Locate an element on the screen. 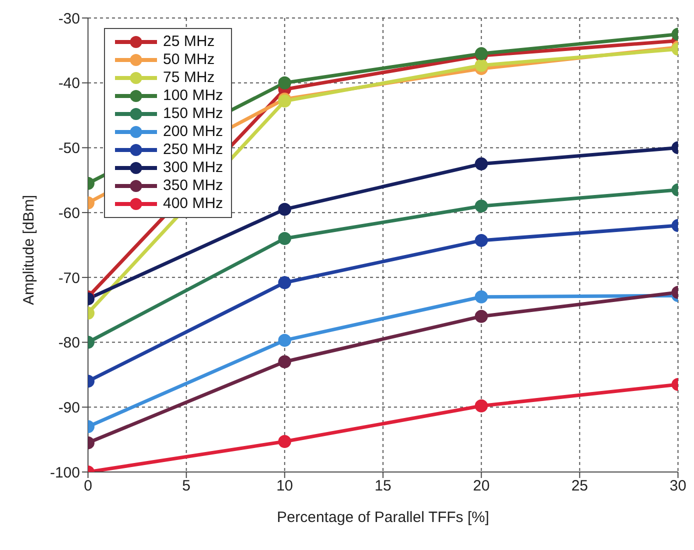 The height and width of the screenshot is (550, 694). x-tick-label: 20 is located at coordinates (481, 486).